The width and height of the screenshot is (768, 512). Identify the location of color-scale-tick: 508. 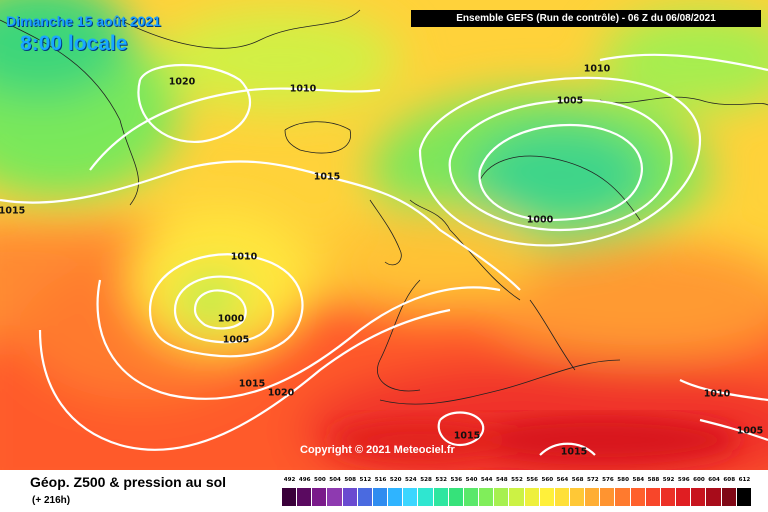
(350, 480).